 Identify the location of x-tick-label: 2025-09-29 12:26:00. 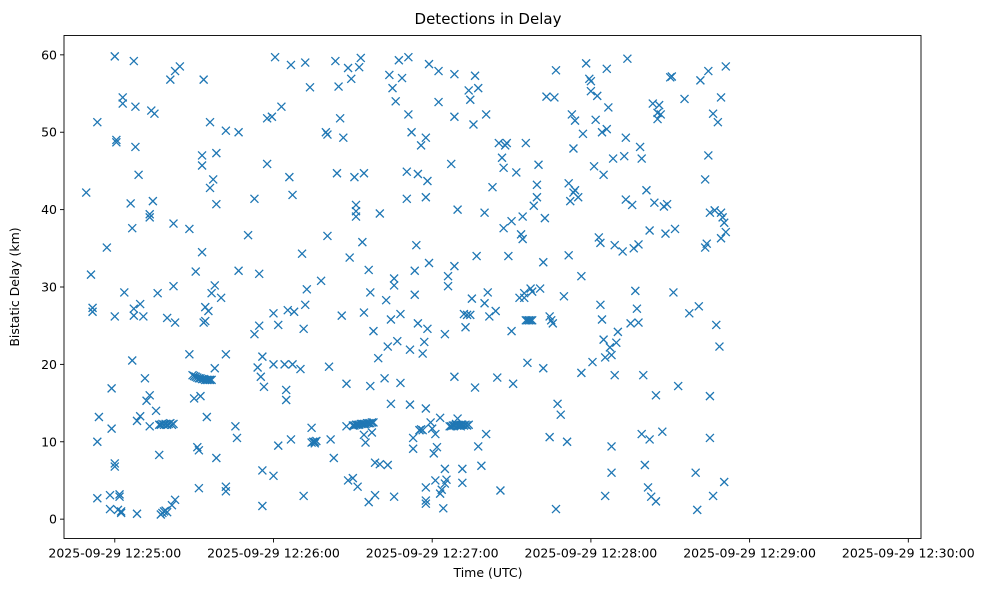
(273, 553).